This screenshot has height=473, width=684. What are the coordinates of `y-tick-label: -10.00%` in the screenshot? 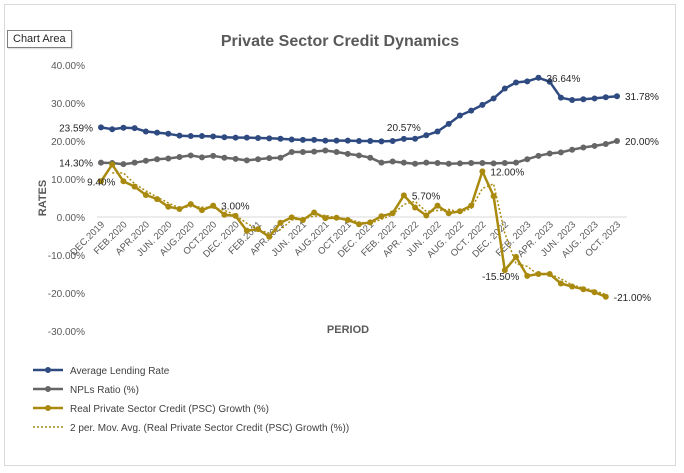 It's located at (66, 256).